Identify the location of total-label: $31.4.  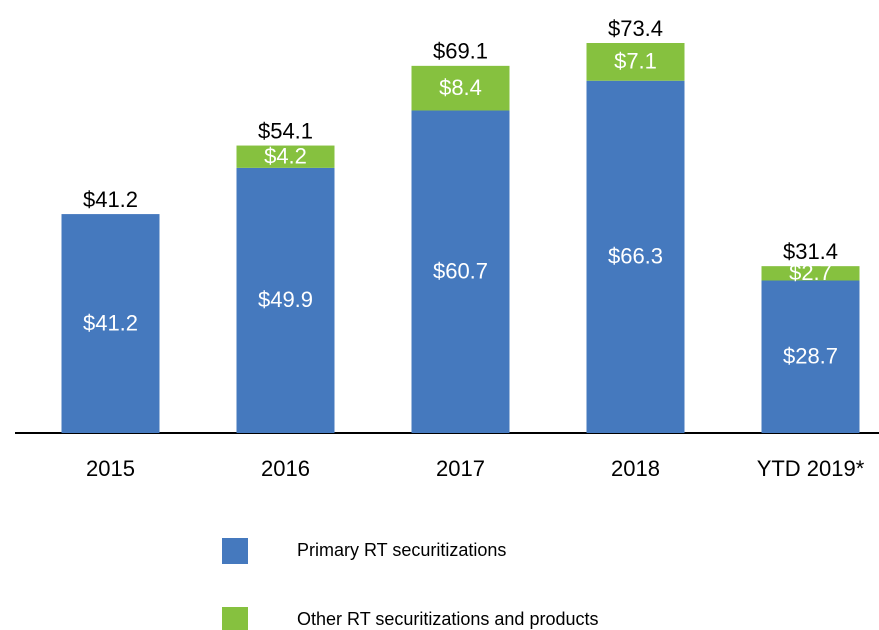
(810, 251).